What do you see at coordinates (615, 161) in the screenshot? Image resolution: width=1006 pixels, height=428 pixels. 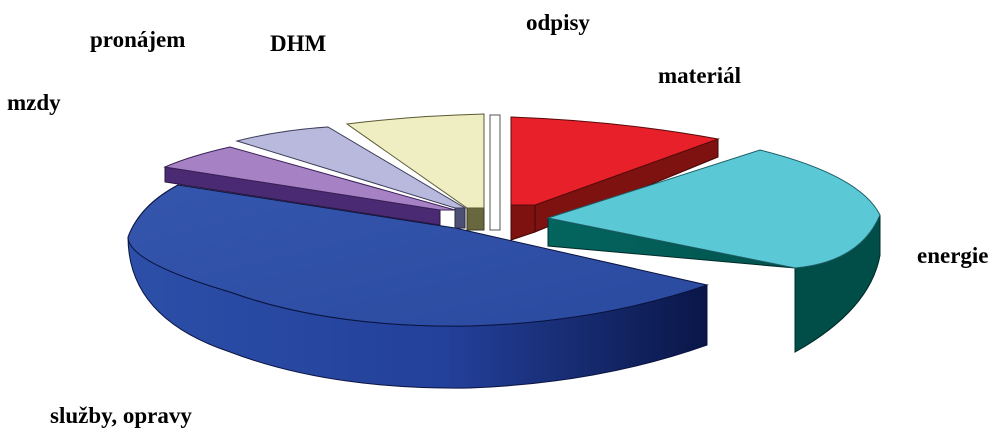 I see `slice-material-top` at bounding box center [615, 161].